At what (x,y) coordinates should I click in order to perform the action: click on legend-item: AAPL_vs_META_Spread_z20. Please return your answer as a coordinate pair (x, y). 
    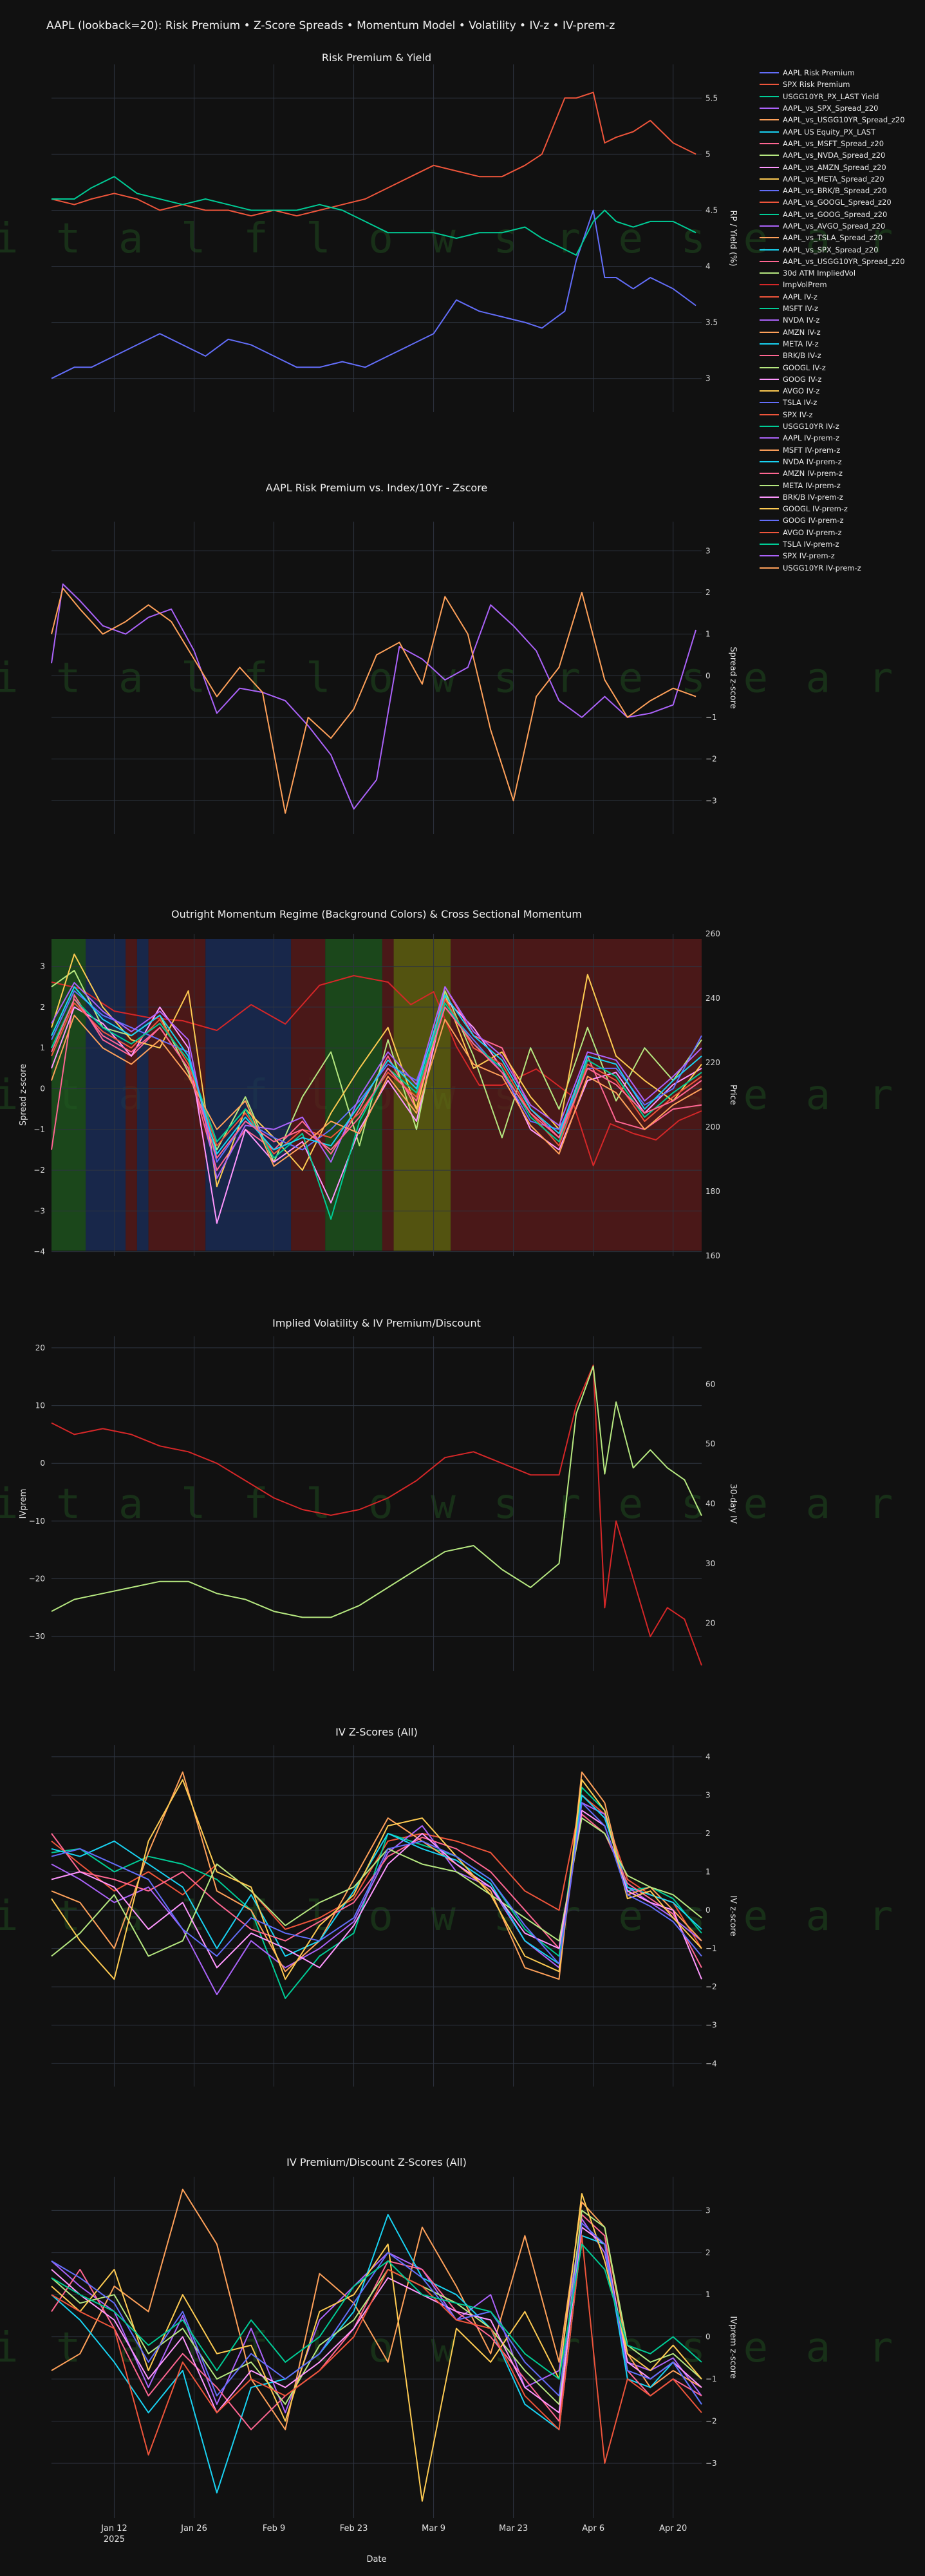
    Looking at the image, I should click on (832, 179).